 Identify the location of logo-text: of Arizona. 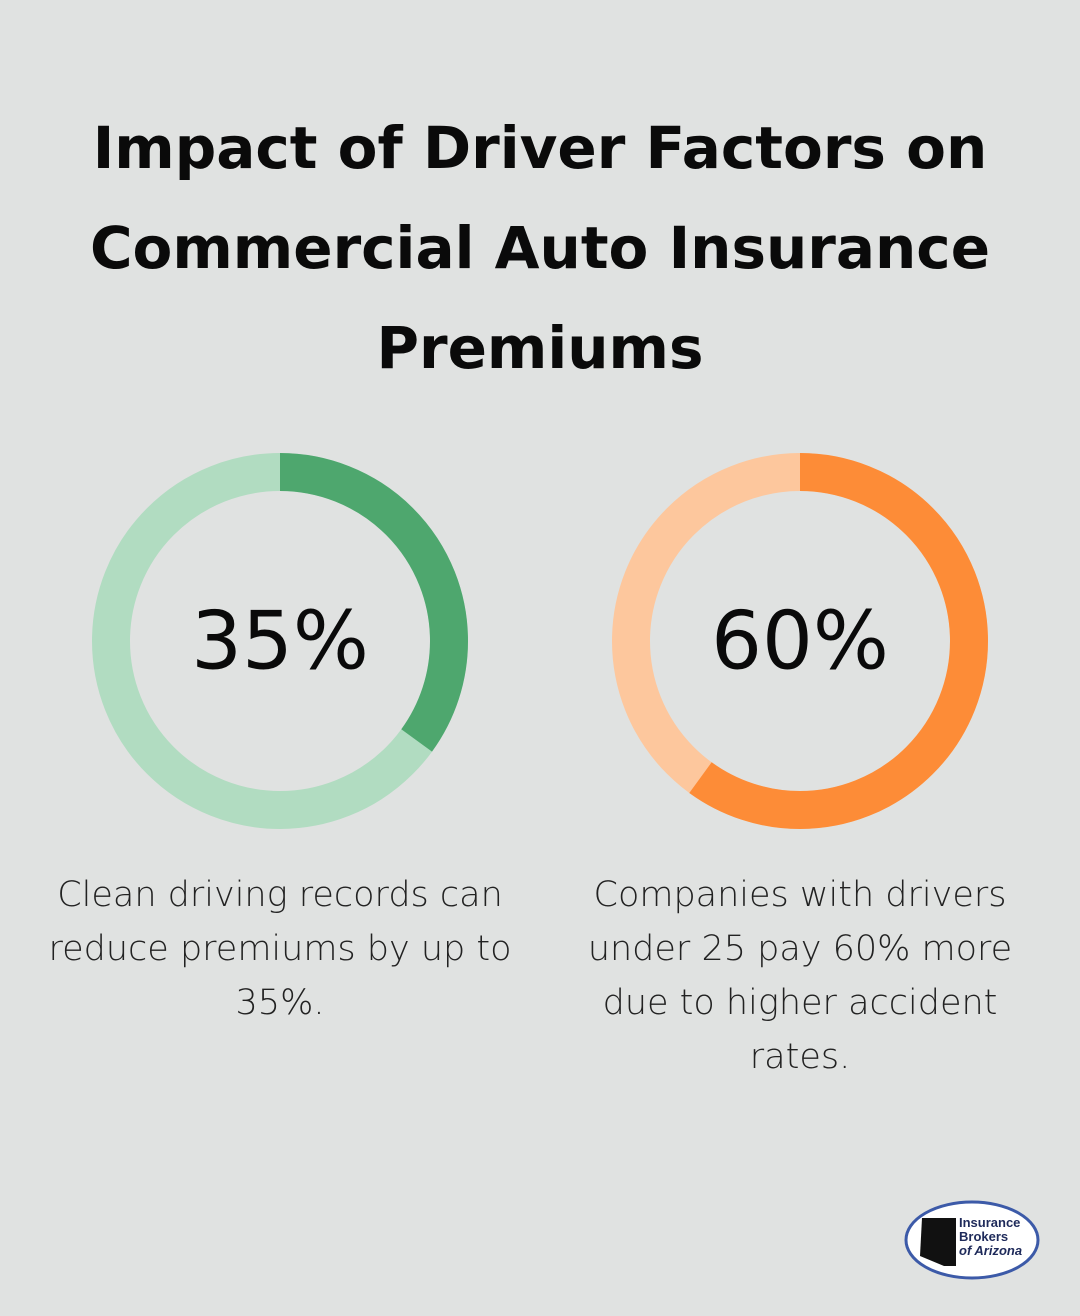
(990, 1250).